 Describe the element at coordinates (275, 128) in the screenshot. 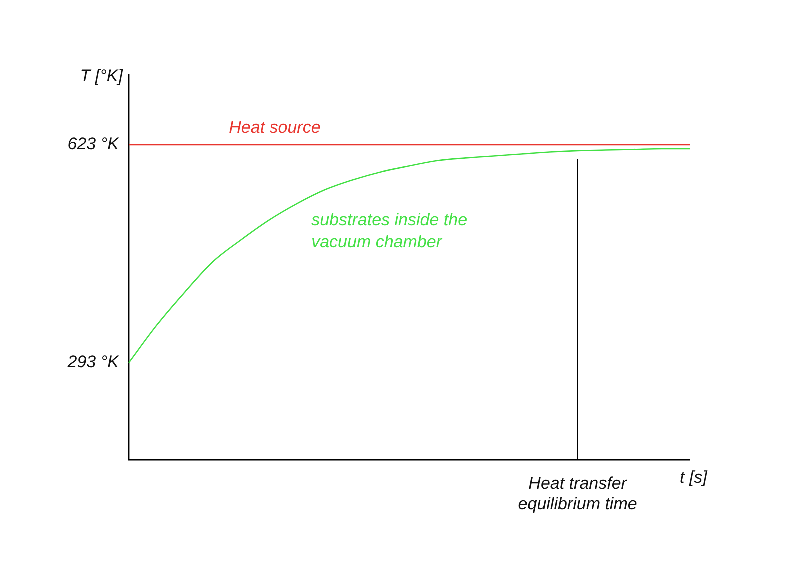

I see `series-label: Heat source` at that location.